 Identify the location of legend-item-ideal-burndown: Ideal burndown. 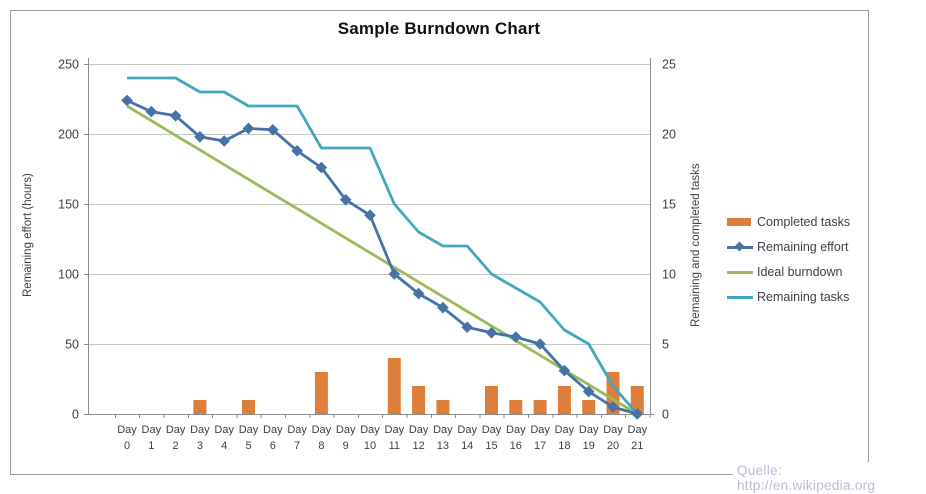
(788, 272).